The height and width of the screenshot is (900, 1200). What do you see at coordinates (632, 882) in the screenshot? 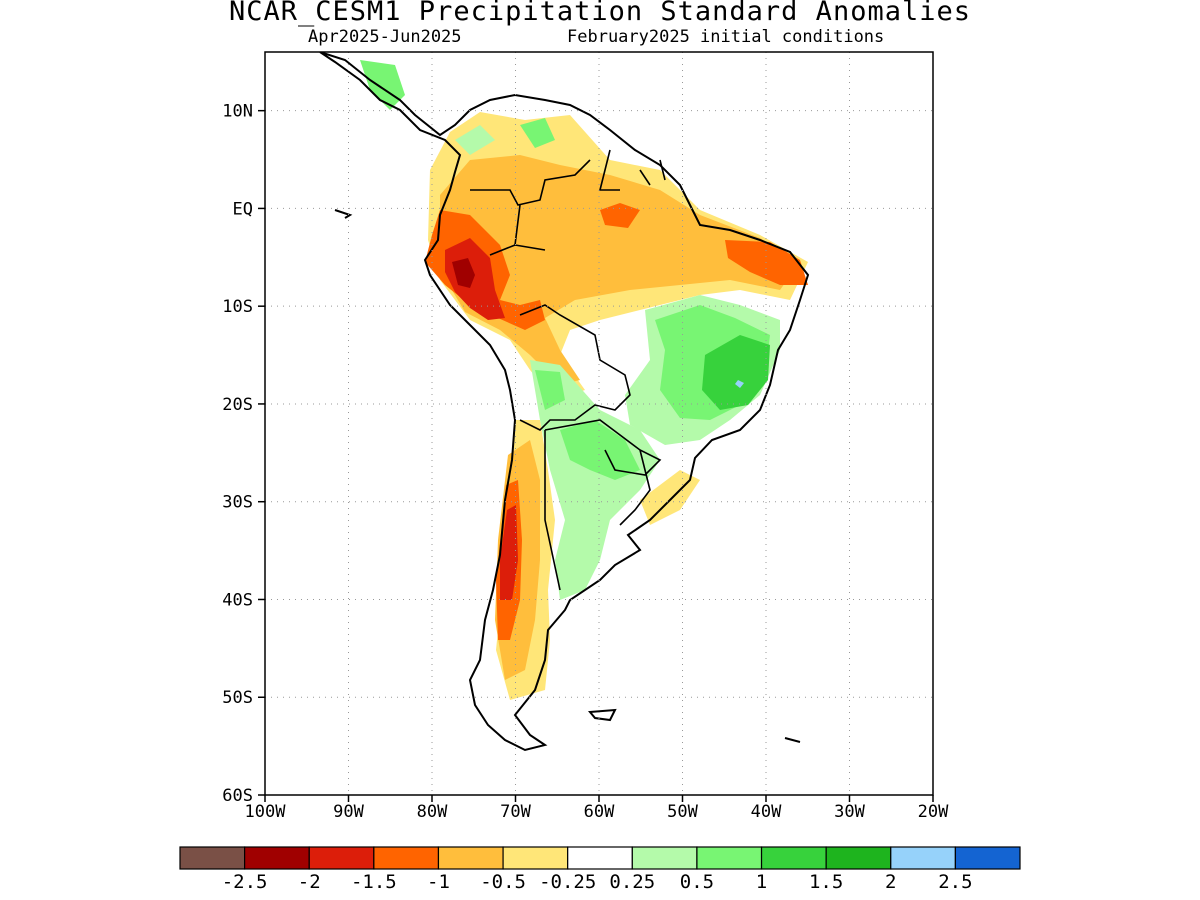
I see `colorbar-label: 0.25` at bounding box center [632, 882].